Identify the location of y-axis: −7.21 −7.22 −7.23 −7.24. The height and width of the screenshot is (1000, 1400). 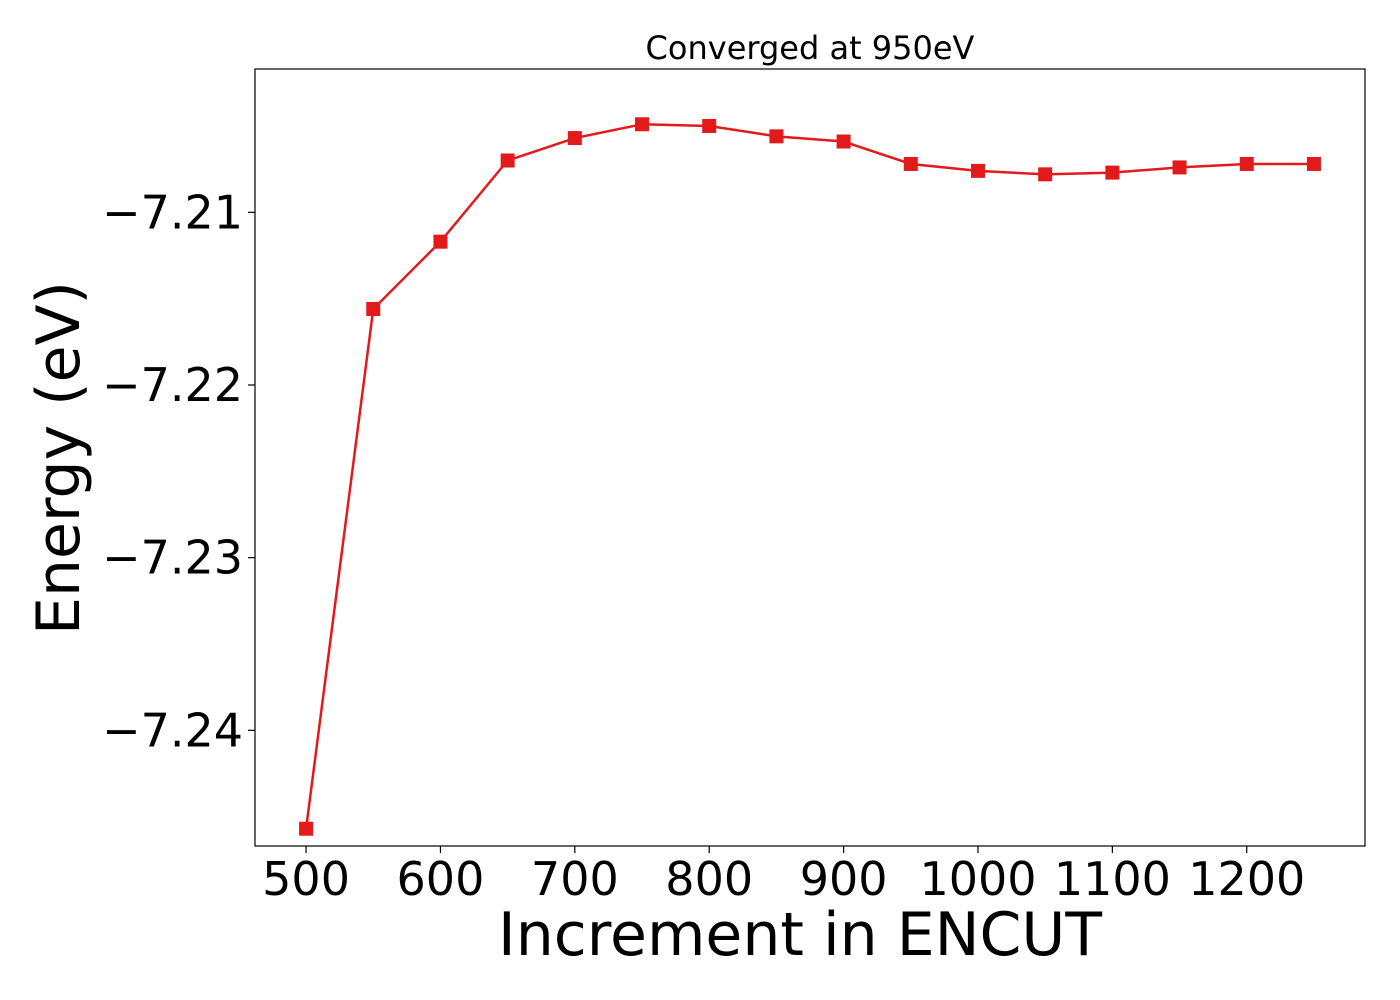
(178, 471).